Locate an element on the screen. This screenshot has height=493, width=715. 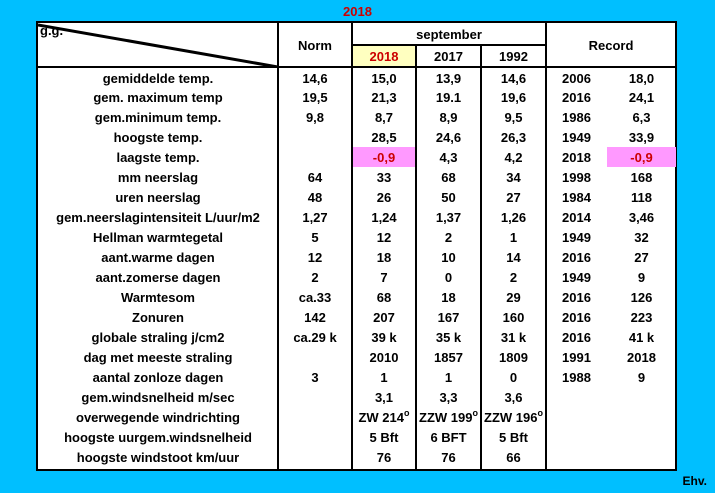
record-value-text: 24,1 is located at coordinates (641, 97).